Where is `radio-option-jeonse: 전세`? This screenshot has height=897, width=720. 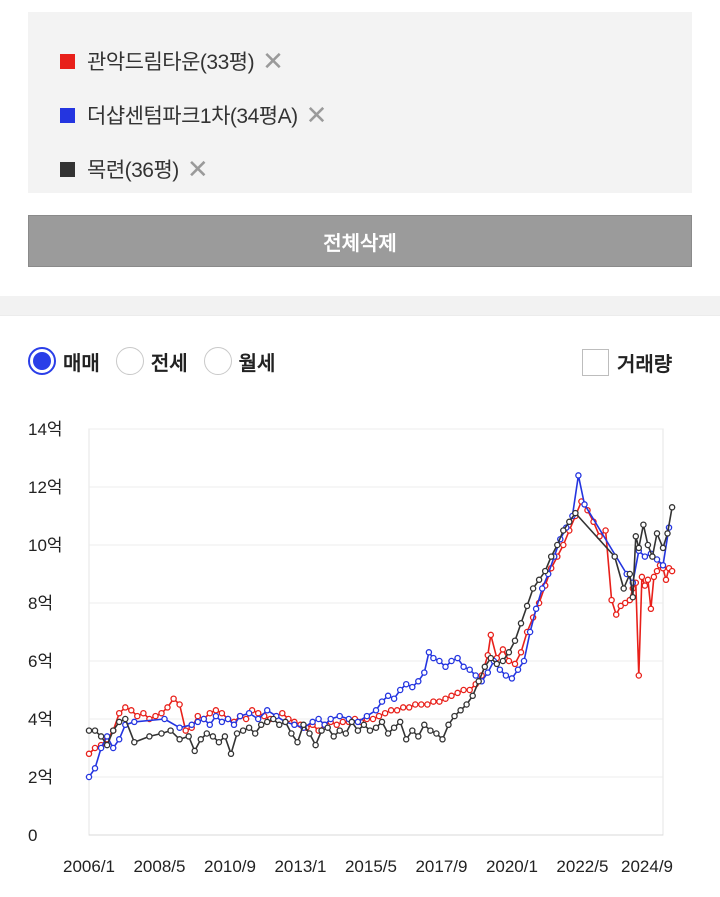 radio-option-jeonse: 전세 is located at coordinates (151, 361).